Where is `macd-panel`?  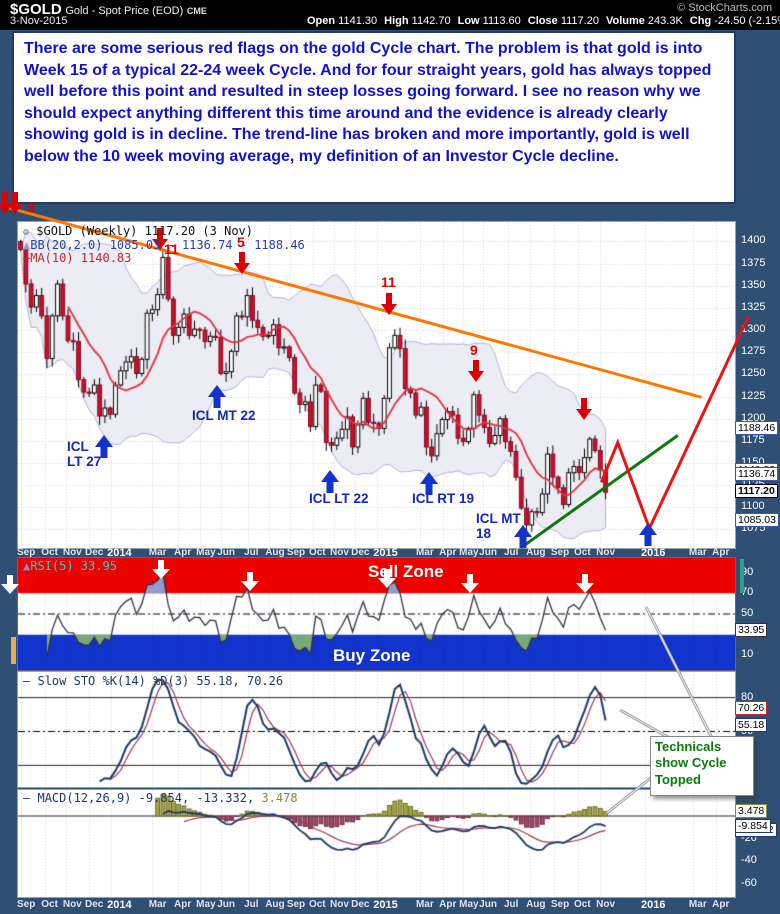 macd-panel is located at coordinates (376, 843).